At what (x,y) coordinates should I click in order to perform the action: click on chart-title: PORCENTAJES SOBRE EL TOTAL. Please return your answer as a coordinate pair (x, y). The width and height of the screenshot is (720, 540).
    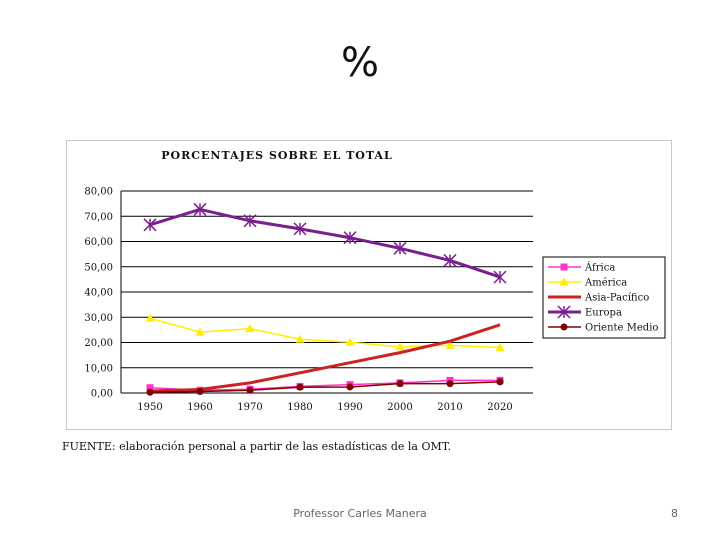
    Looking at the image, I should click on (277, 155).